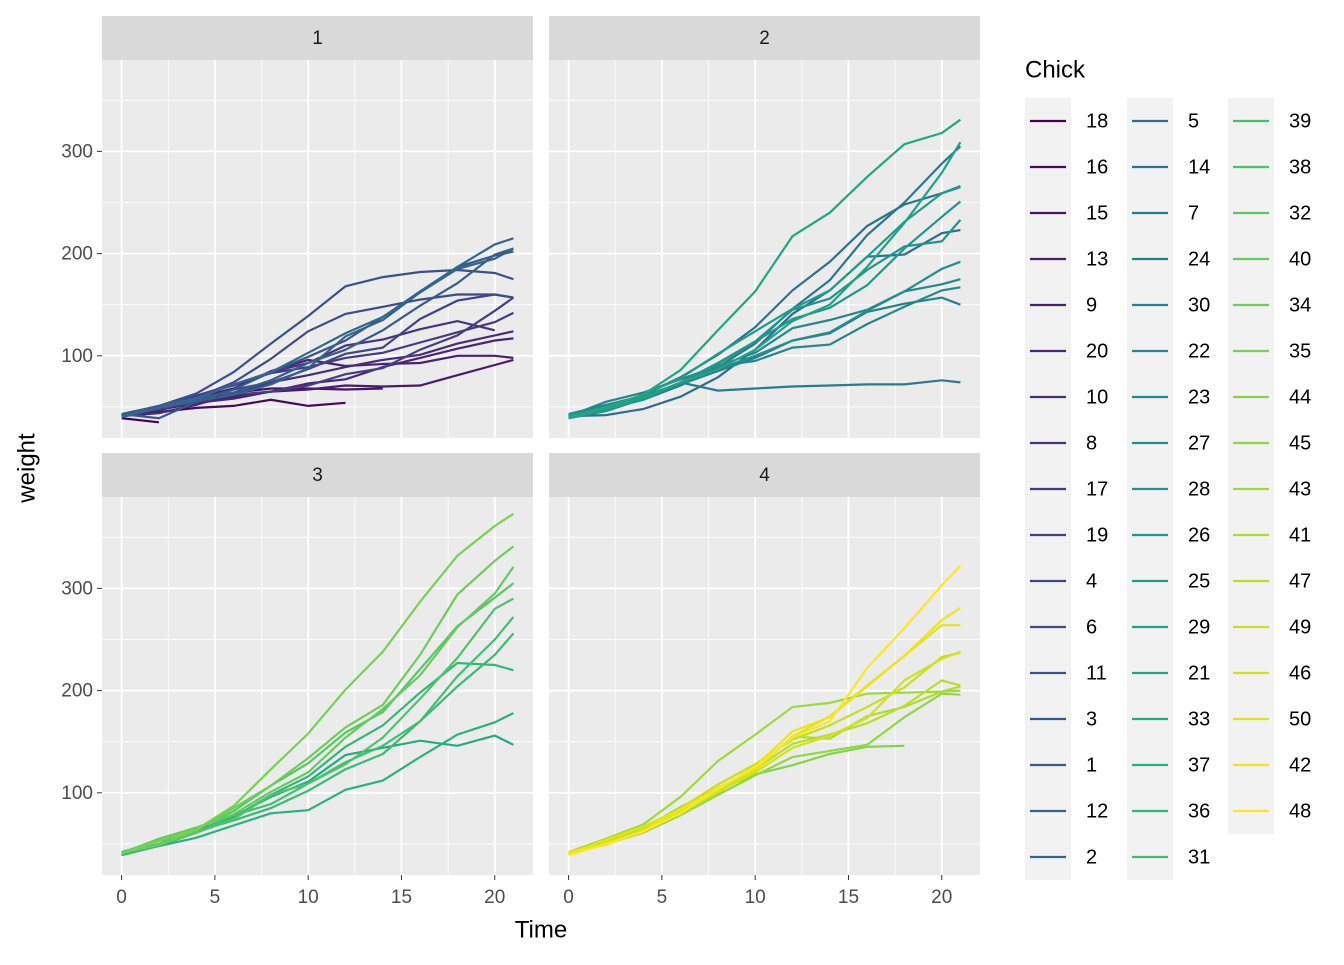 This screenshot has height=965, width=1344. What do you see at coordinates (1199, 443) in the screenshot?
I see `legend-label: 27` at bounding box center [1199, 443].